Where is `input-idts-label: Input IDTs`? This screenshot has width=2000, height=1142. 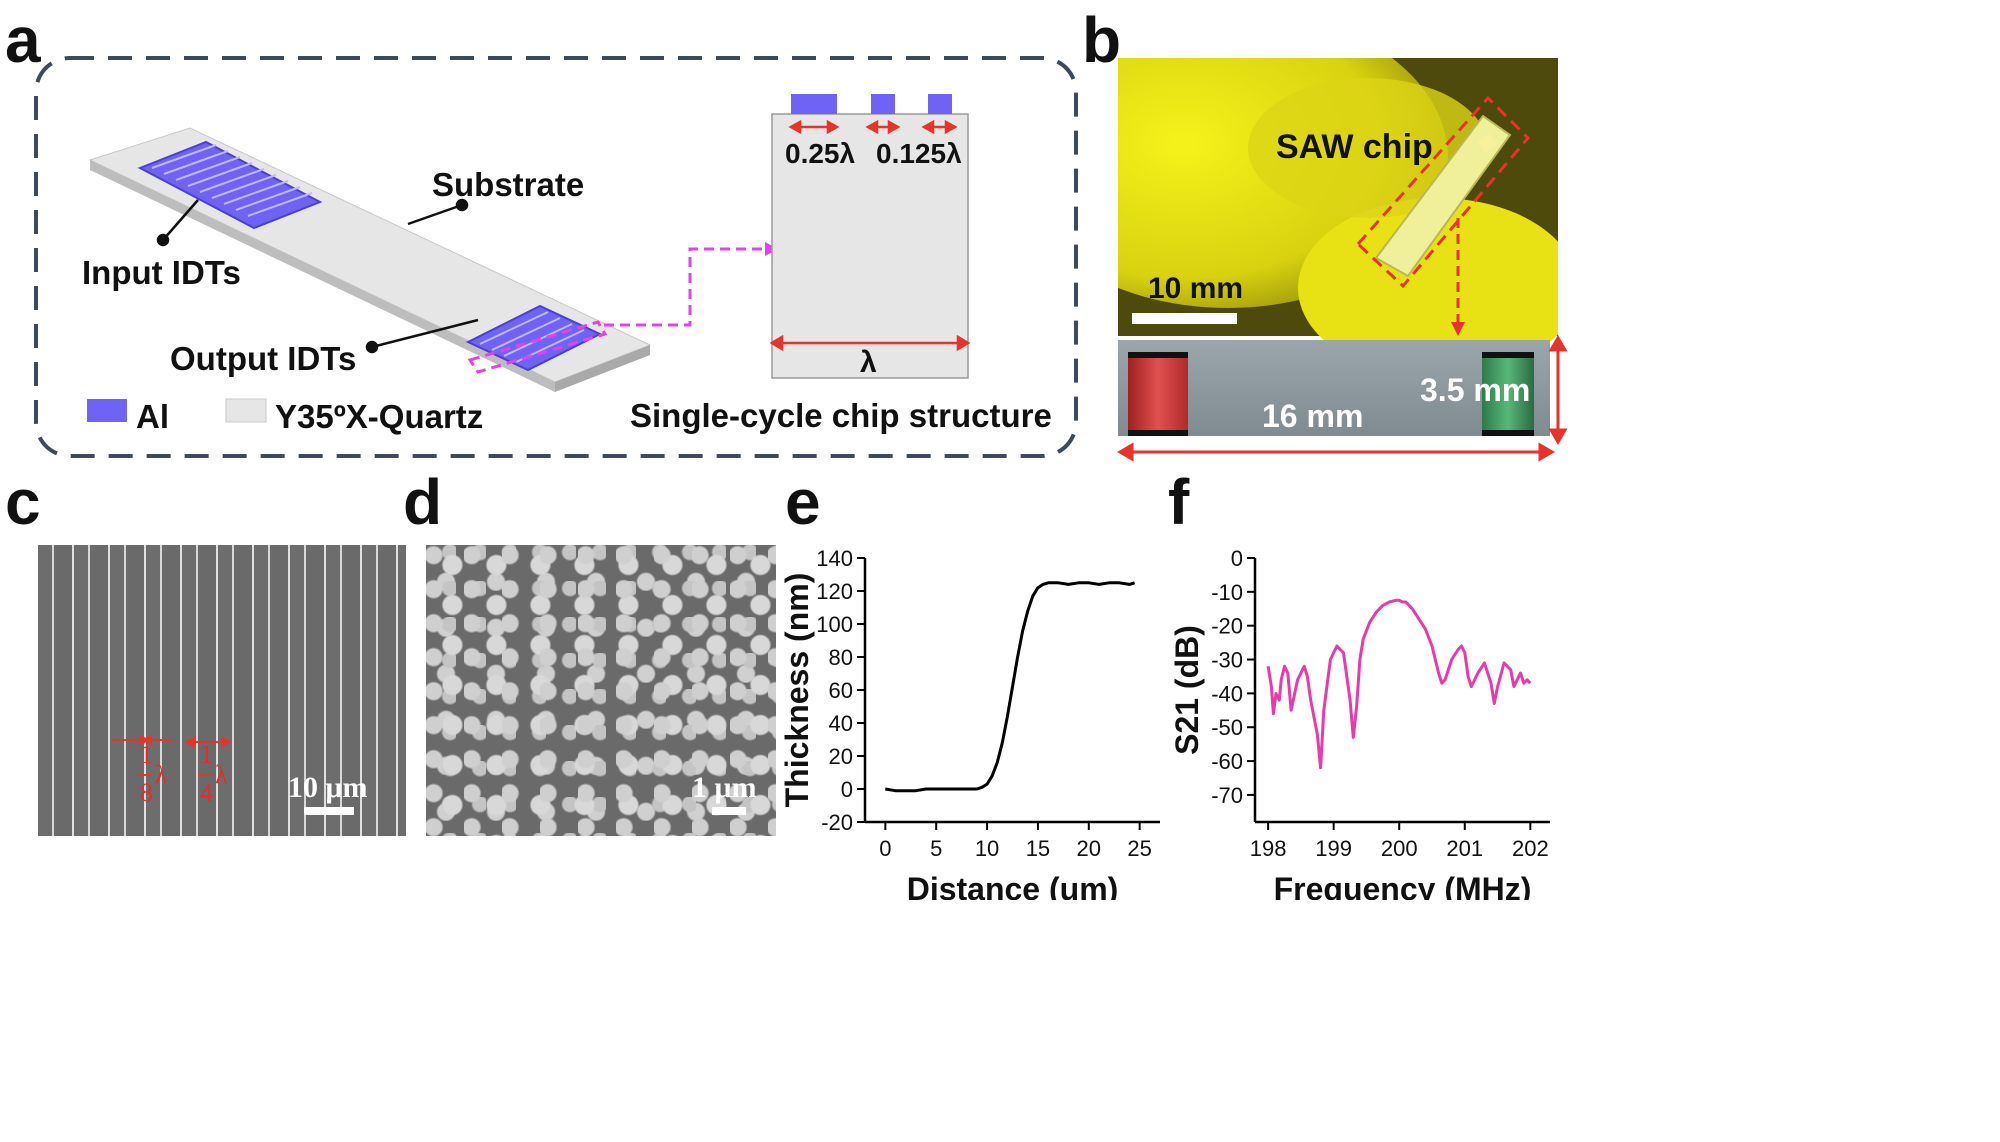 input-idts-label: Input IDTs is located at coordinates (161, 272).